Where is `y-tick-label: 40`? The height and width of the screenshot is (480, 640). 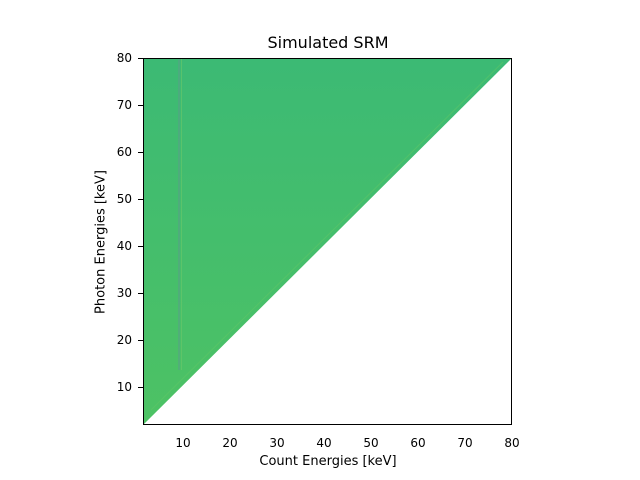 y-tick-label: 40 is located at coordinates (124, 246).